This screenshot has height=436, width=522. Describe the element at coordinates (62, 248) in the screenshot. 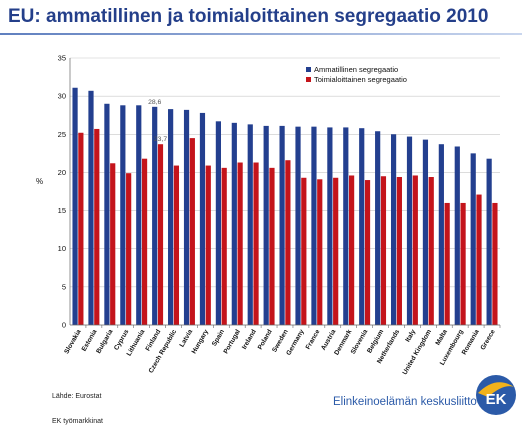

I see `y-tick-label: 10` at that location.